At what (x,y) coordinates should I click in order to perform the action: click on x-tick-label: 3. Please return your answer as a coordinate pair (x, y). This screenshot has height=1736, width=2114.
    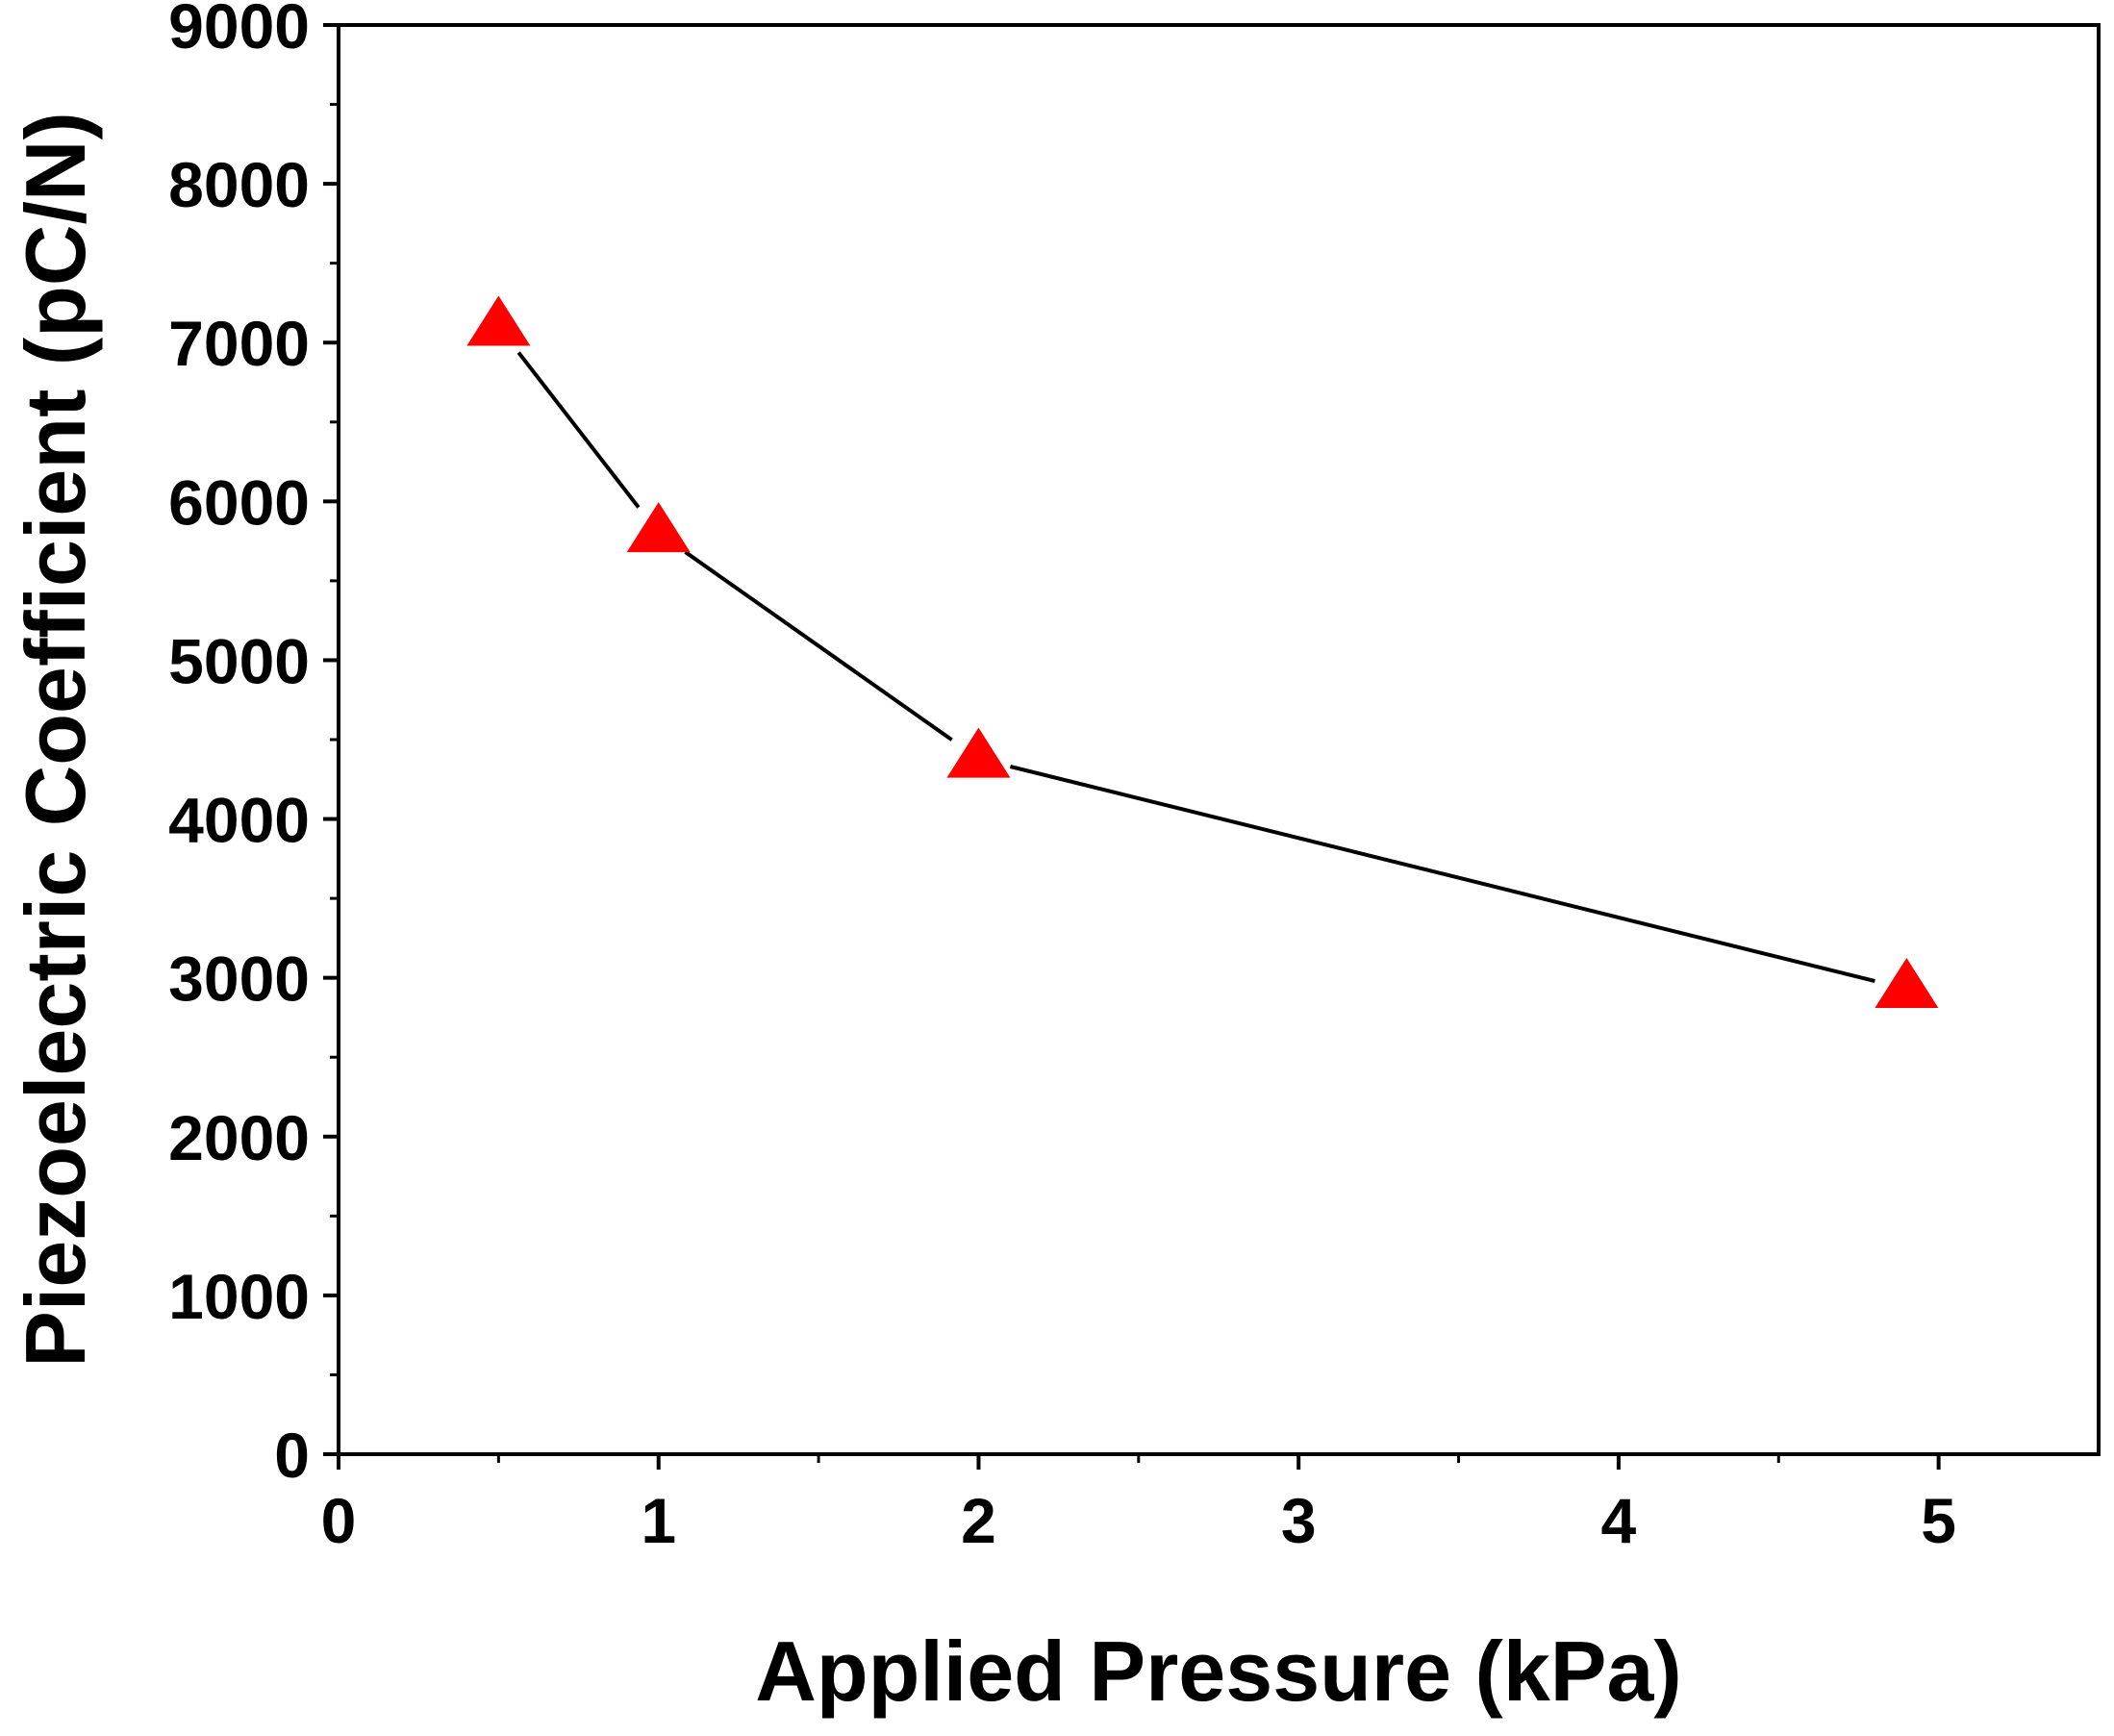
    Looking at the image, I should click on (1299, 1520).